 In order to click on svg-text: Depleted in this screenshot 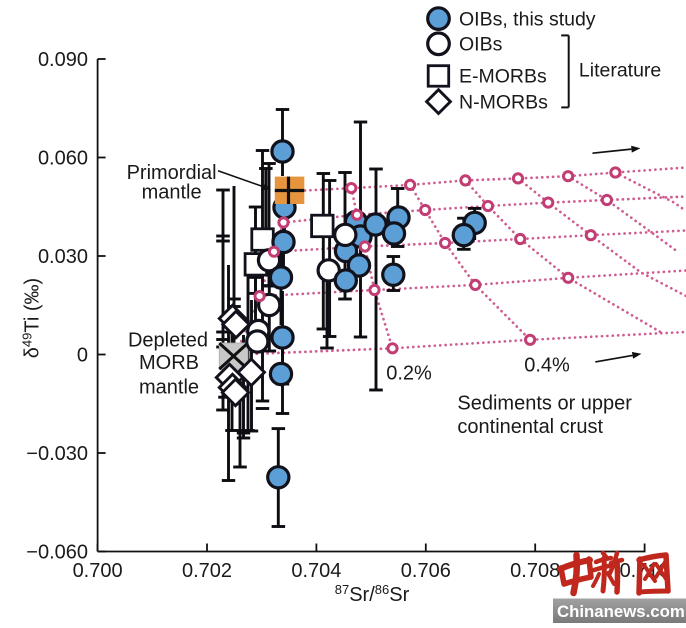, I will do `click(168, 341)`.